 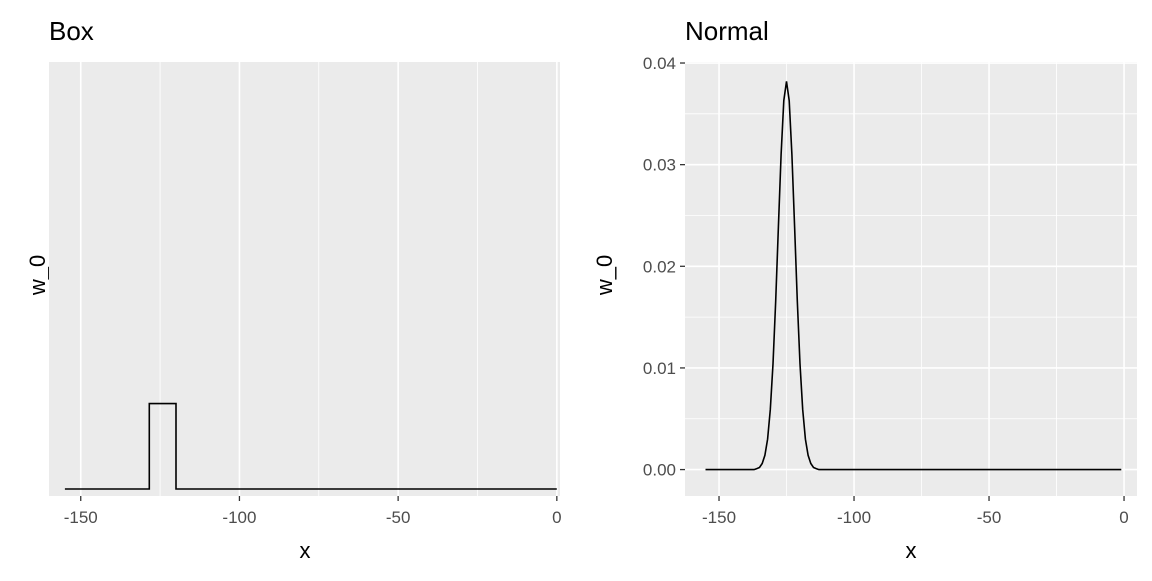 I want to click on y-tick-label: 0.03, so click(x=659, y=165).